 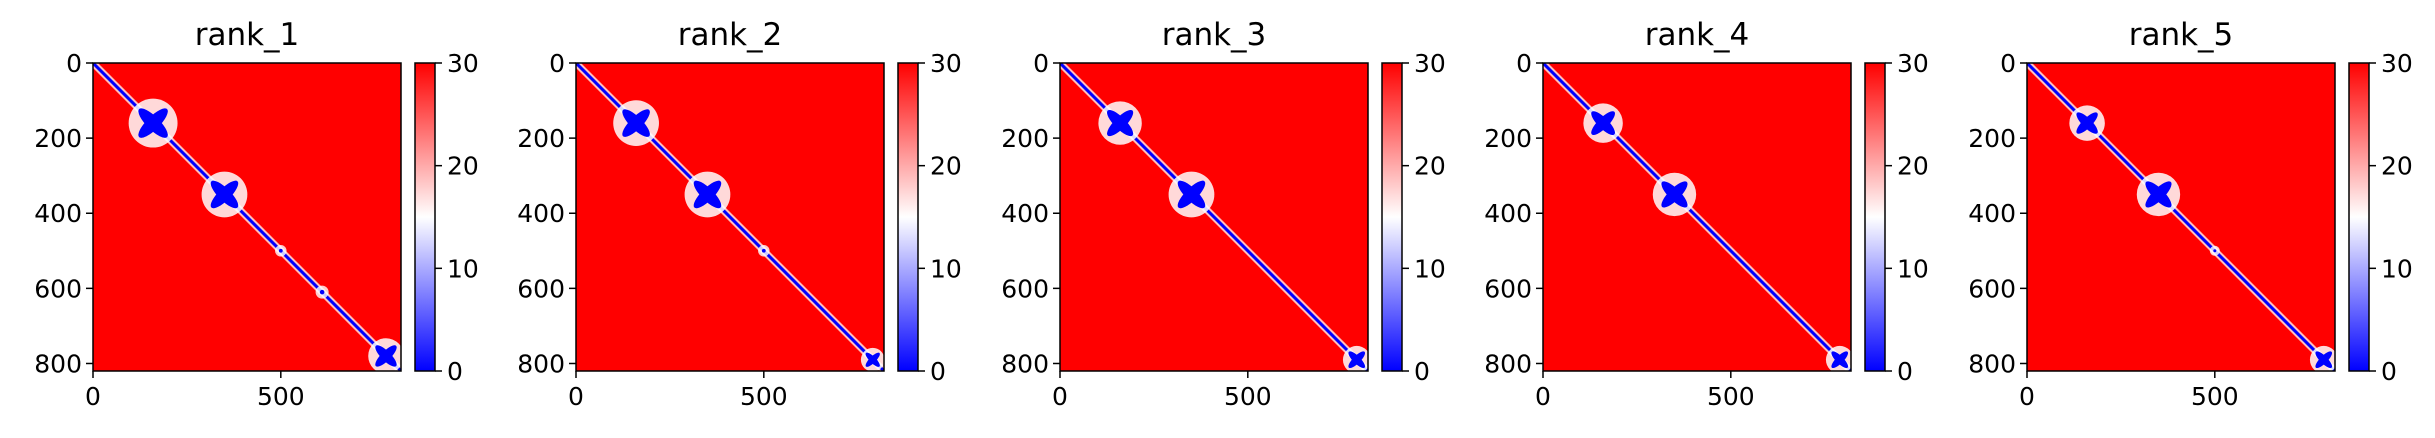 What do you see at coordinates (1214, 35) in the screenshot?
I see `chart-title: rank_3` at bounding box center [1214, 35].